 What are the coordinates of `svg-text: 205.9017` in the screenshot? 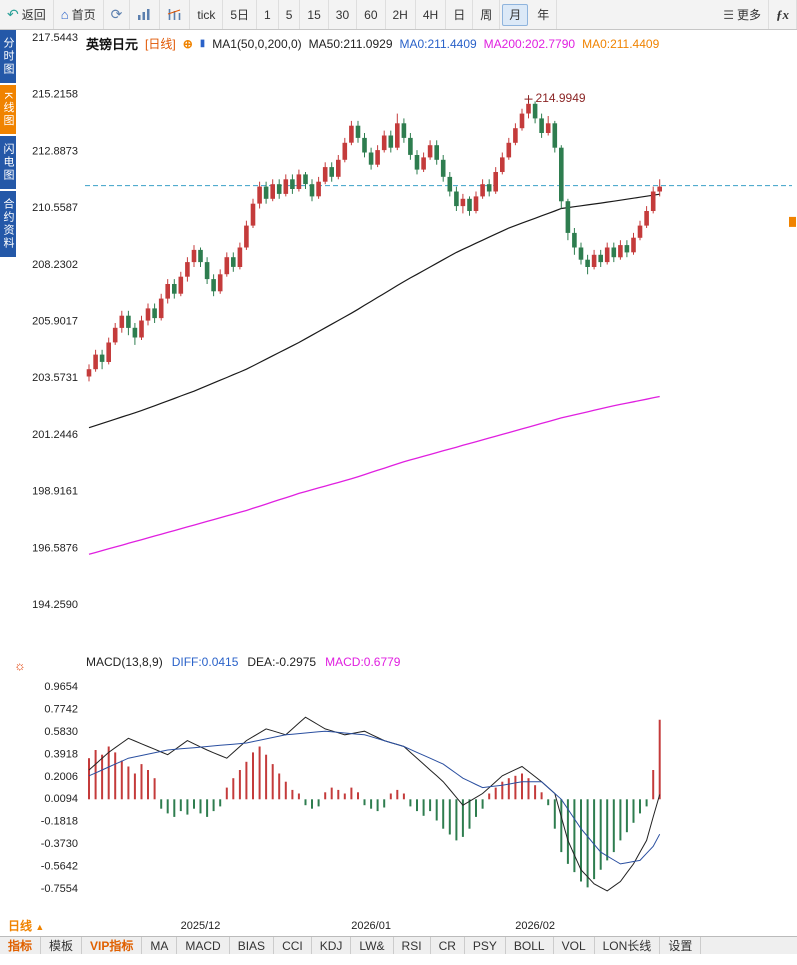 It's located at (55, 322).